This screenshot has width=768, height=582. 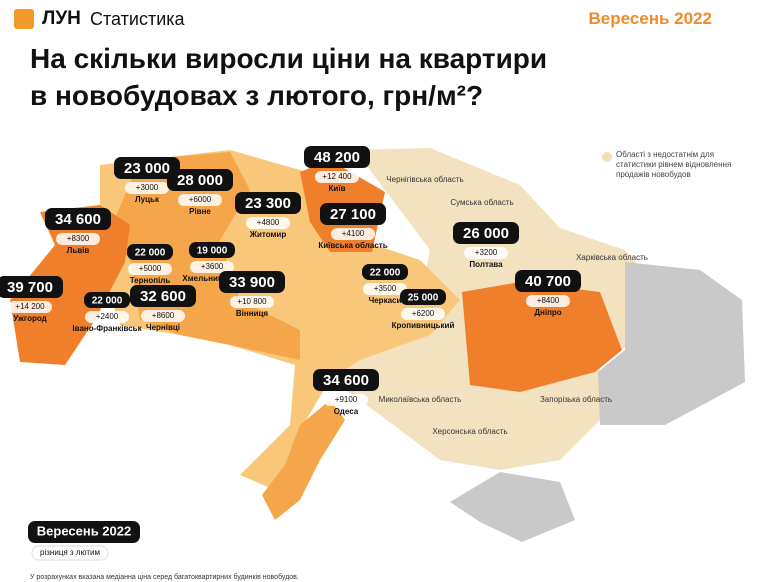 I want to click on price: 28 000, so click(x=200, y=180).